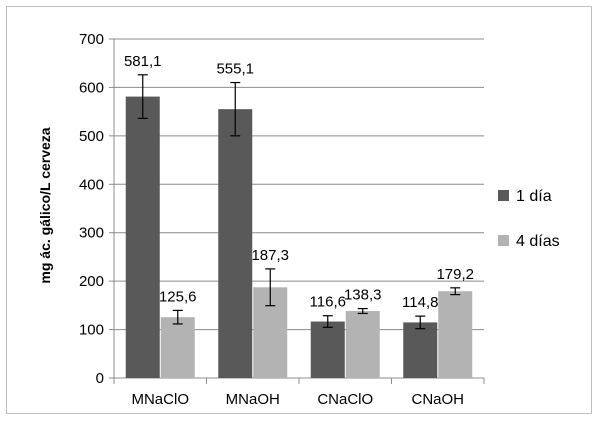 This screenshot has height=421, width=600. What do you see at coordinates (420, 302) in the screenshot?
I see `data-label: 114,8` at bounding box center [420, 302].